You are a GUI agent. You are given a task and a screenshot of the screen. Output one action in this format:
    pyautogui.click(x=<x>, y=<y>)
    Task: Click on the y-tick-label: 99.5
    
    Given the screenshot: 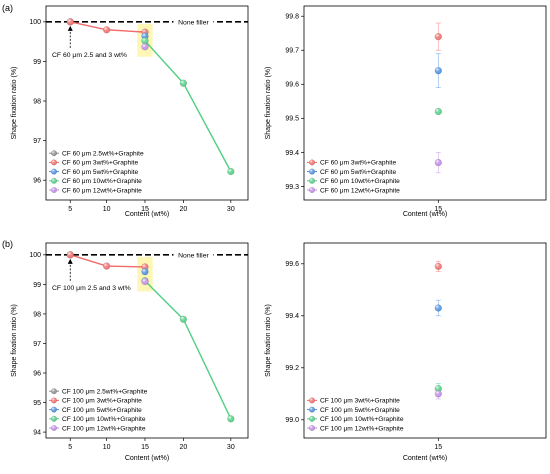 What is the action you would take?
    pyautogui.click(x=292, y=119)
    